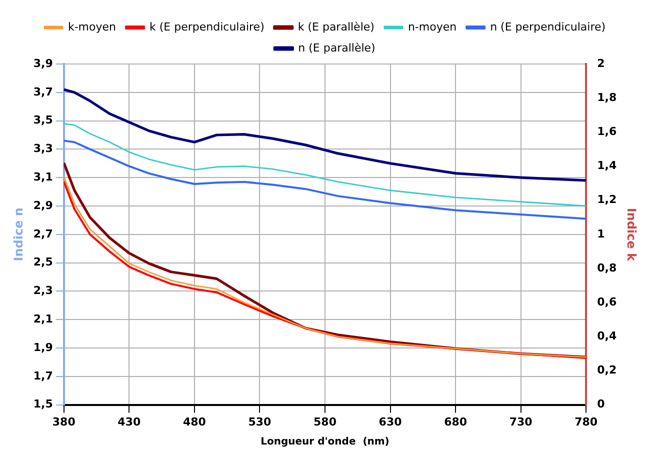 Image resolution: width=654 pixels, height=460 pixels. I want to click on y2-tick-label: 0,6, so click(607, 301).